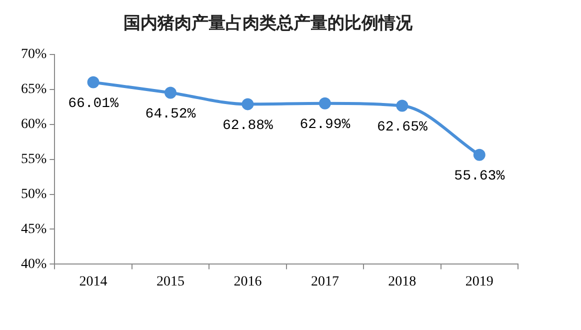 The image size is (581, 330). What do you see at coordinates (33, 194) in the screenshot?
I see `y-tick-label: 50%` at bounding box center [33, 194].